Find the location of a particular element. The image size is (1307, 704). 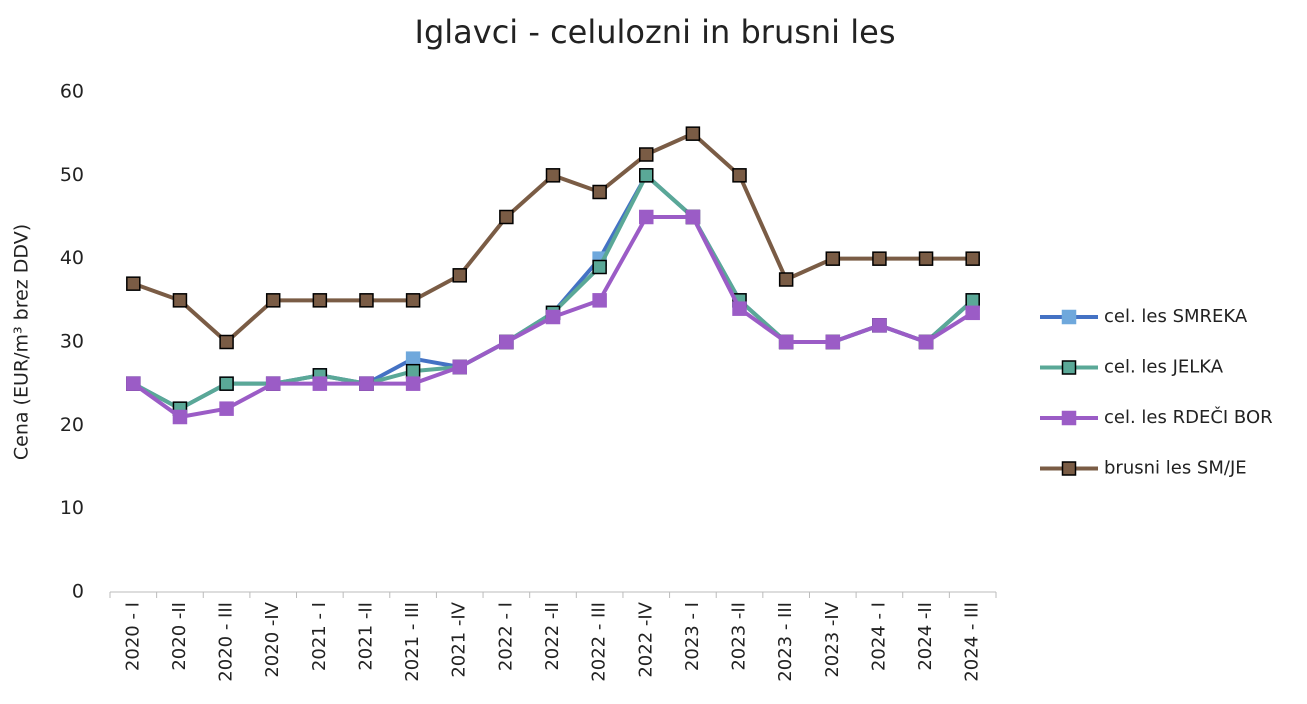

x-tick-label: 2023 -IV is located at coordinates (832, 639).